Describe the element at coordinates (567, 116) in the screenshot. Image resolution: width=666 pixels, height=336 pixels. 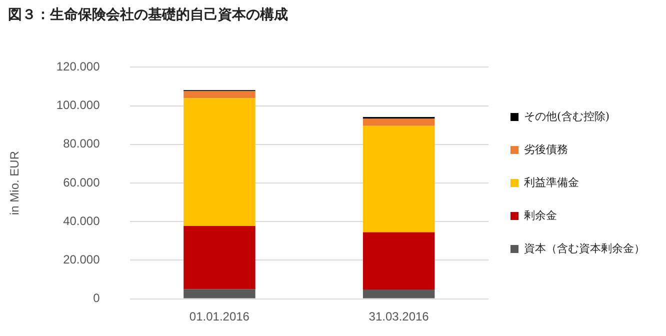
I see `legend-label: その他(含む控除)` at that location.